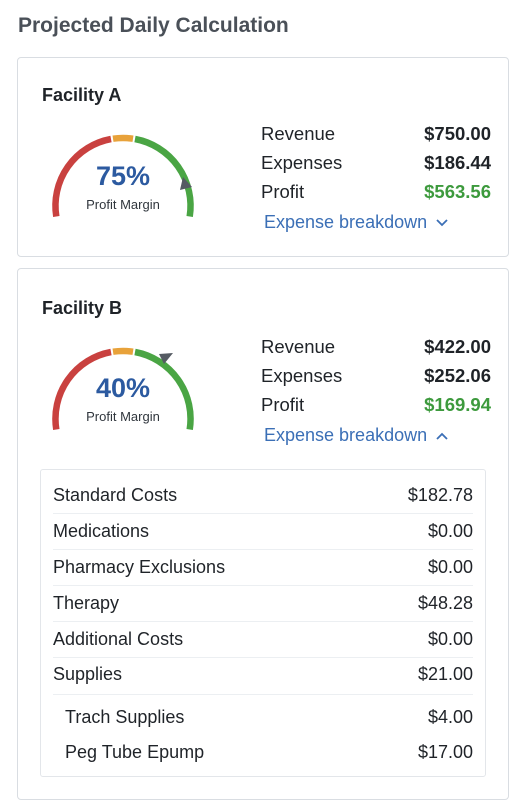  Describe the element at coordinates (269, 717) in the screenshot. I see `breakdown-subrow: Trach Supplies $4.00` at that location.